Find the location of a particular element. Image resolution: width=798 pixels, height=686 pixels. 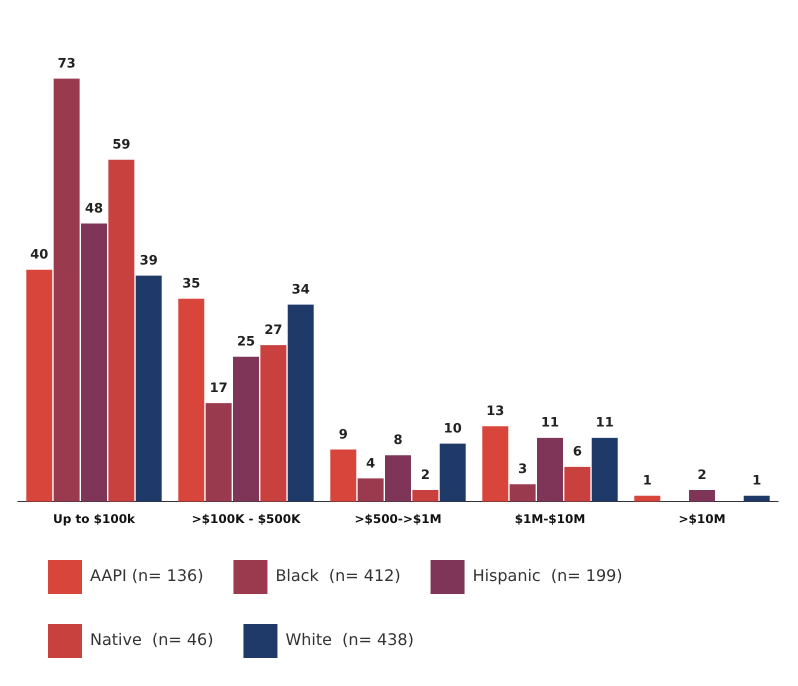

data-label: 48 is located at coordinates (94, 208).